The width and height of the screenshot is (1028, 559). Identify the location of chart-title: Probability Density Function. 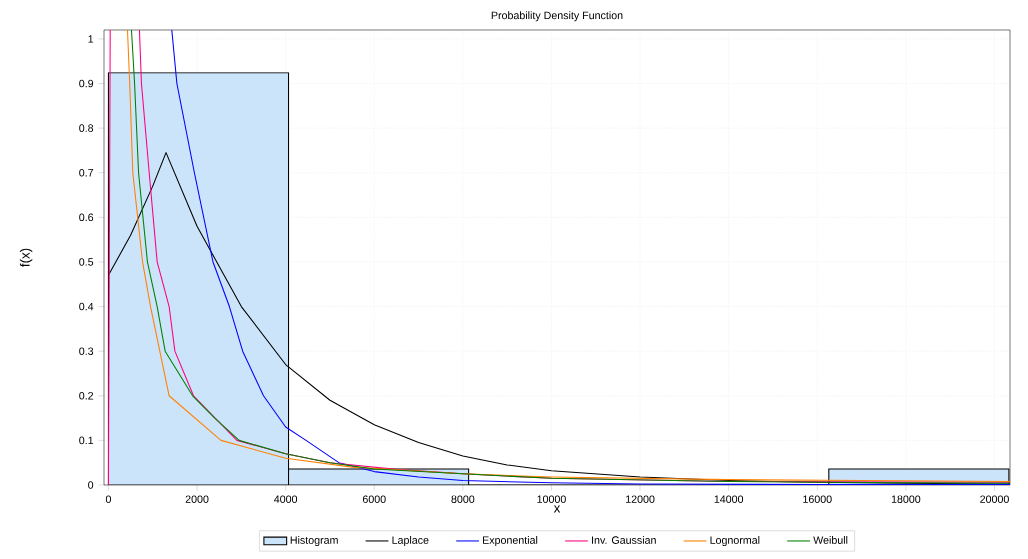
(557, 16).